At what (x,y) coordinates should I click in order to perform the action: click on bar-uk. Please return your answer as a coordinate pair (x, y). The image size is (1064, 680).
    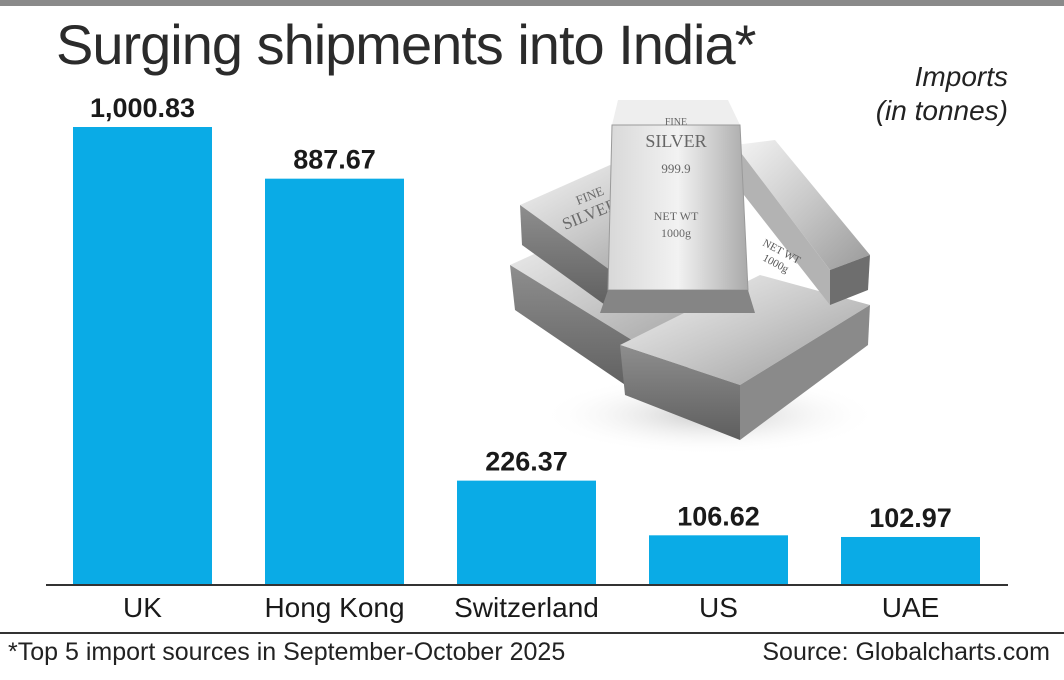
    Looking at the image, I should click on (142, 355).